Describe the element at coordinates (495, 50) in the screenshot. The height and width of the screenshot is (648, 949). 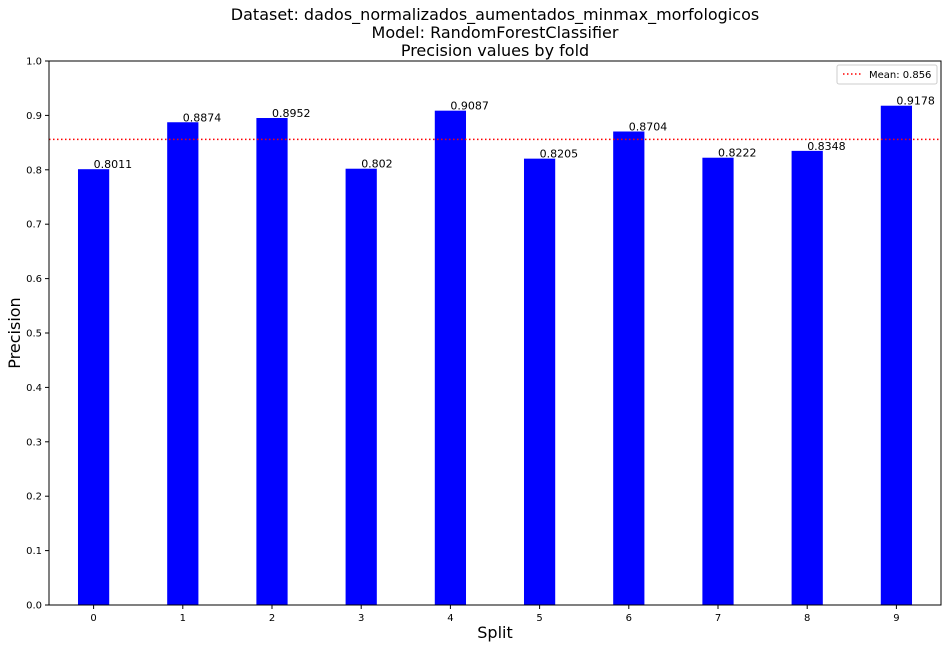
I see `chart-title-line-3: Precision values by fold` at that location.